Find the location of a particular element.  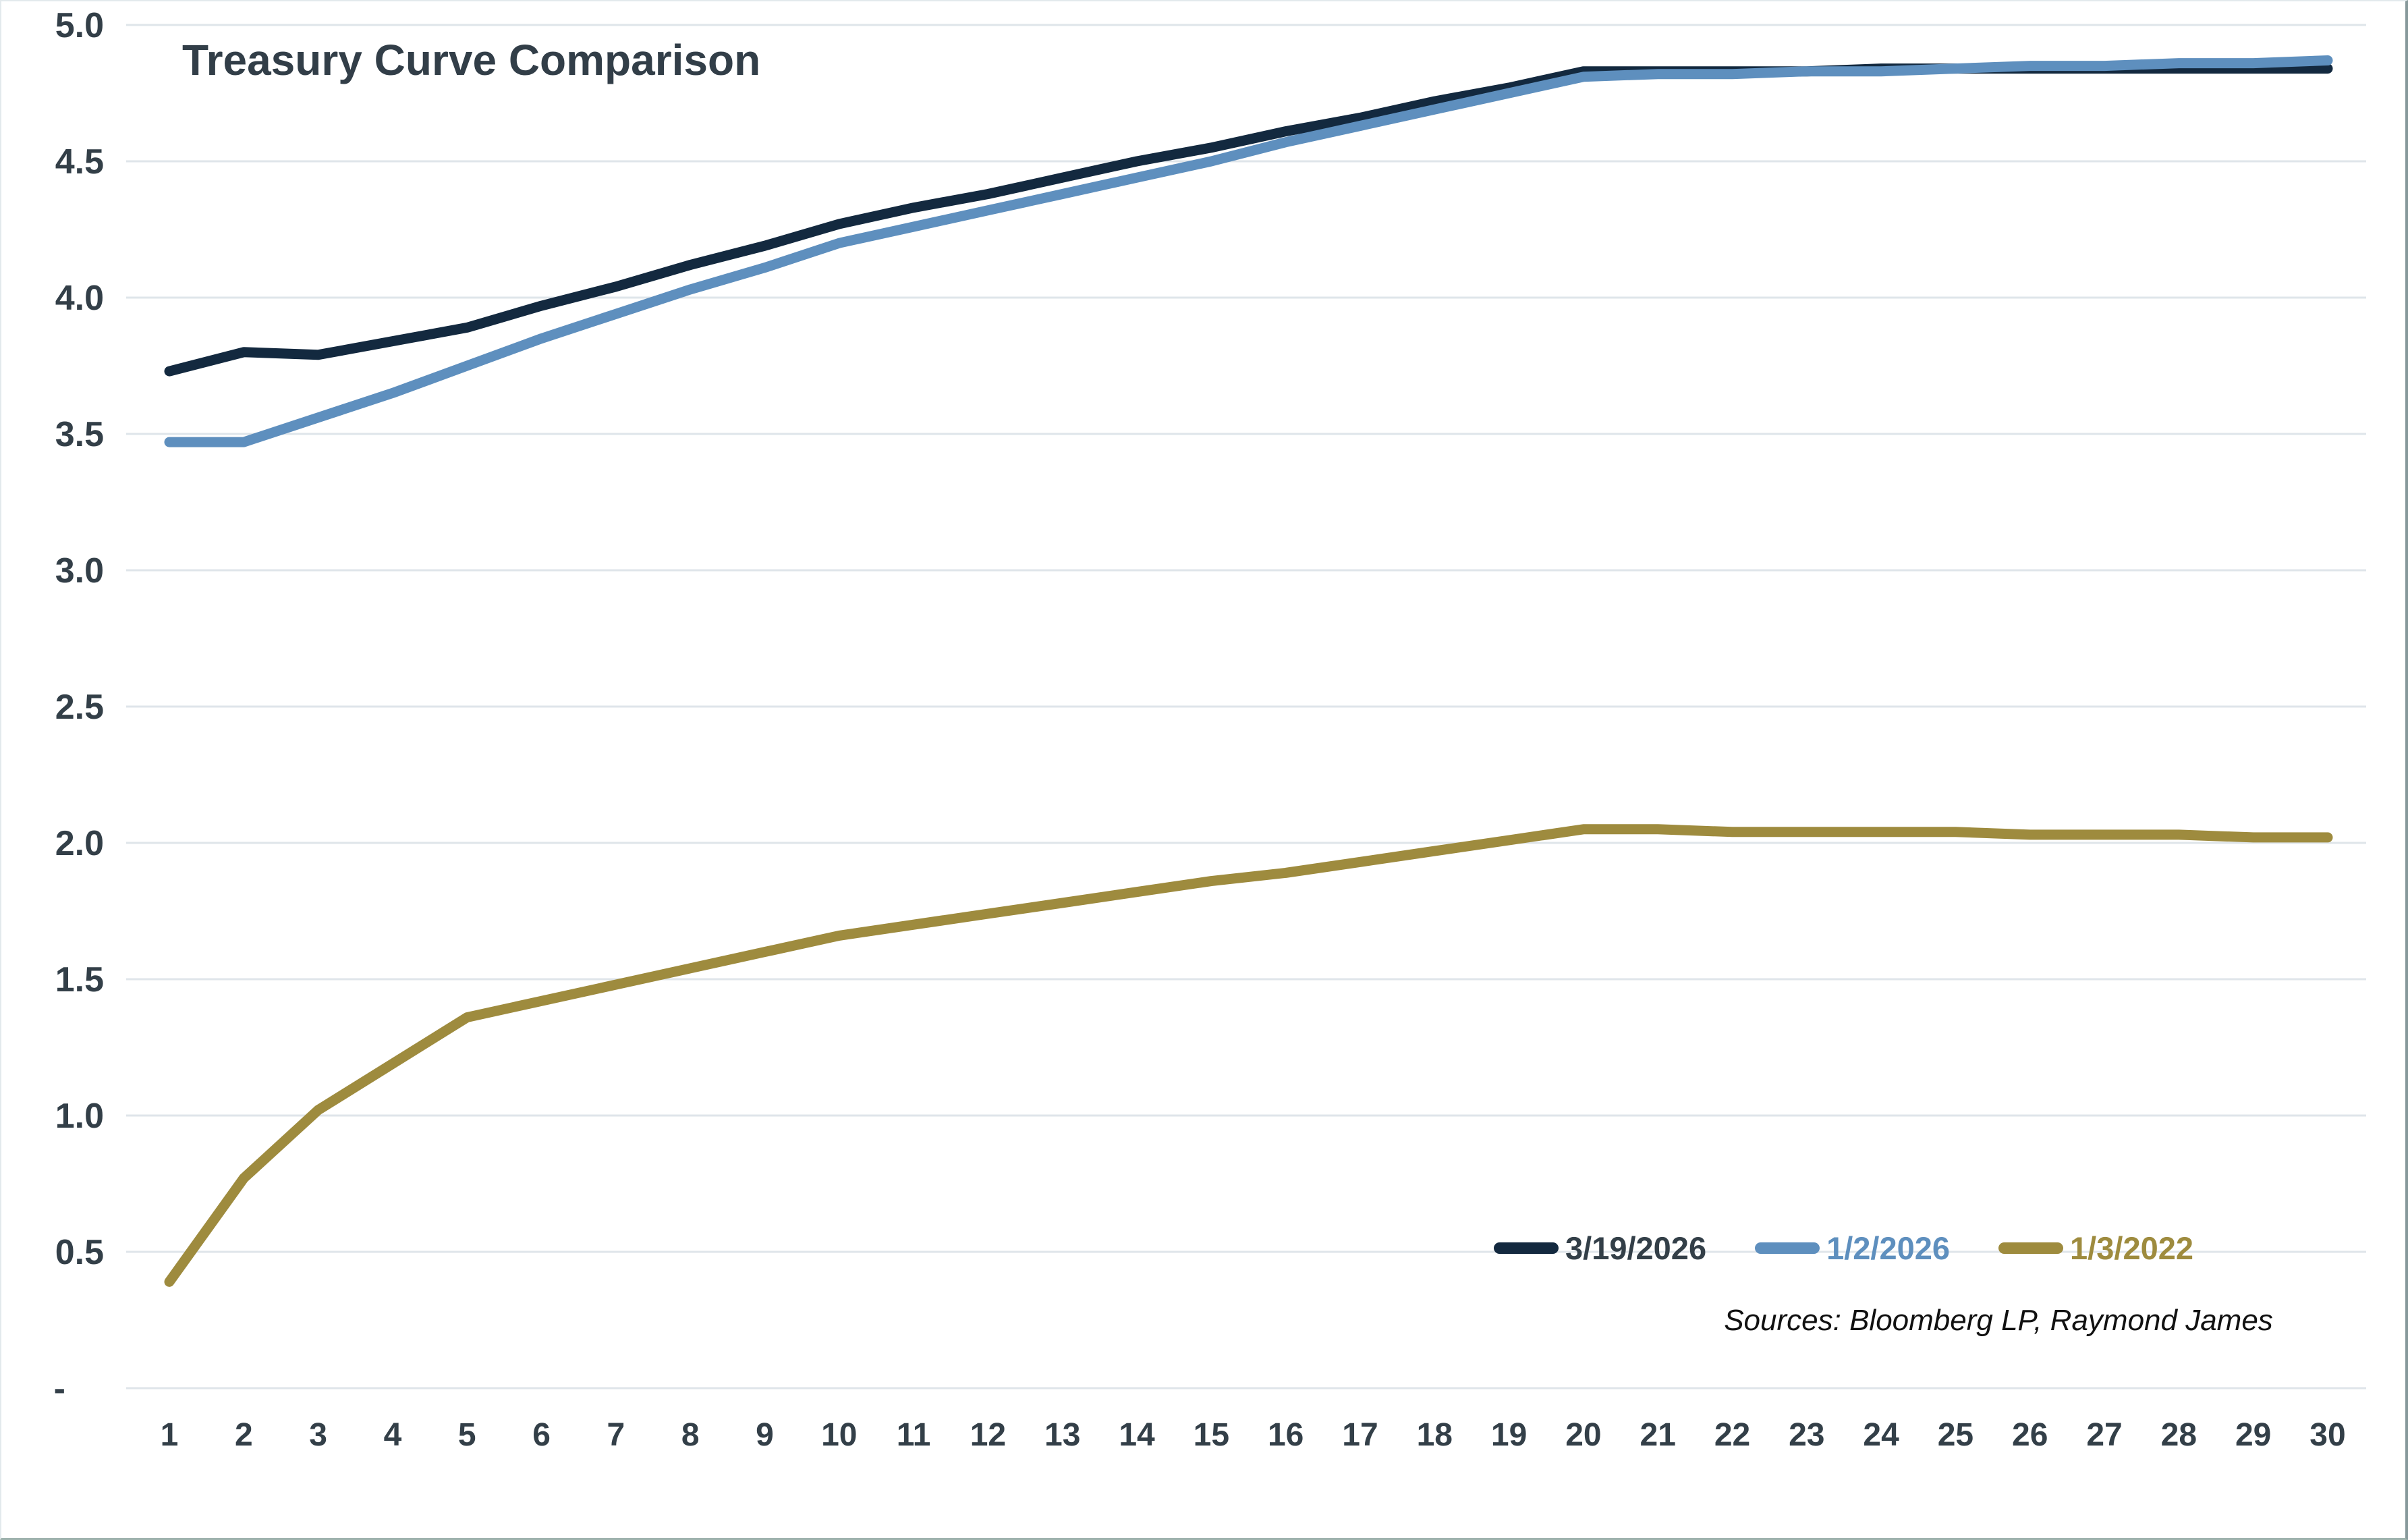

legend-swatch-series3 is located at coordinates (2031, 1248).